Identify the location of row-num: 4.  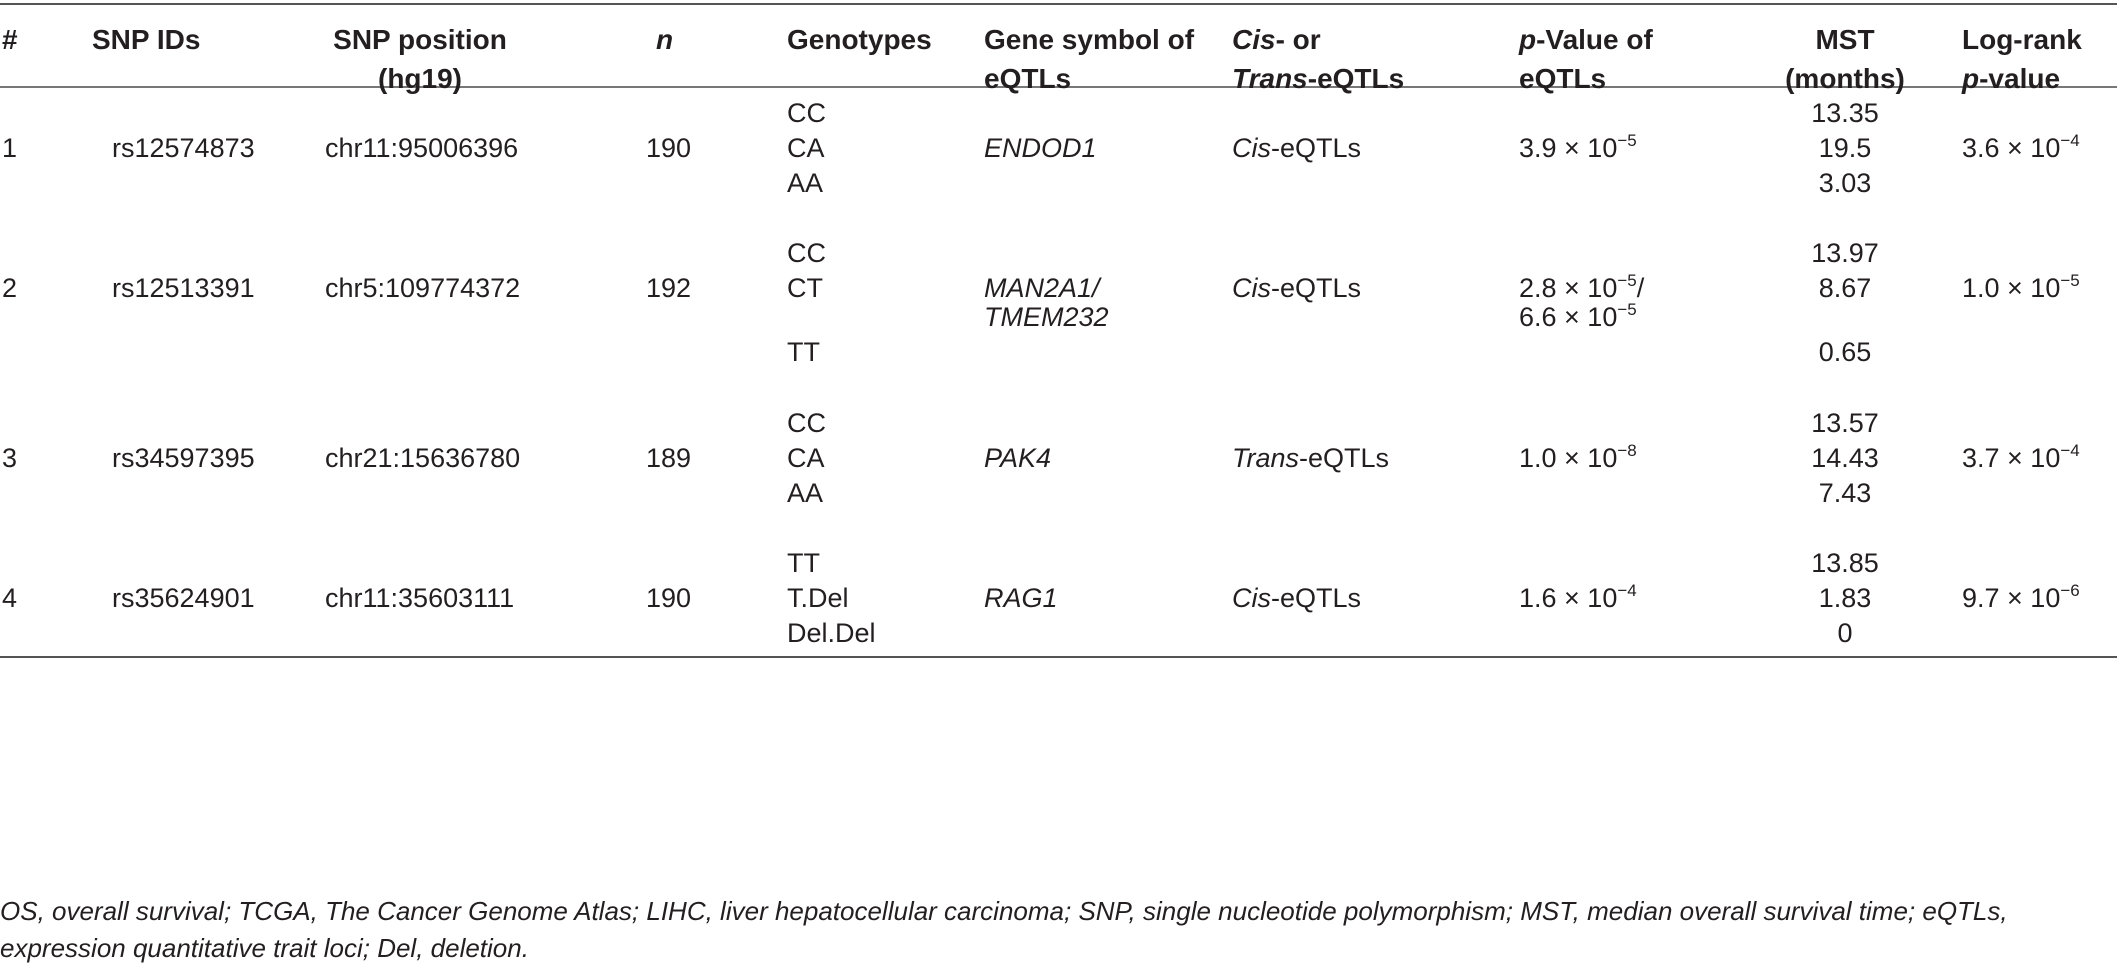
(10, 598).